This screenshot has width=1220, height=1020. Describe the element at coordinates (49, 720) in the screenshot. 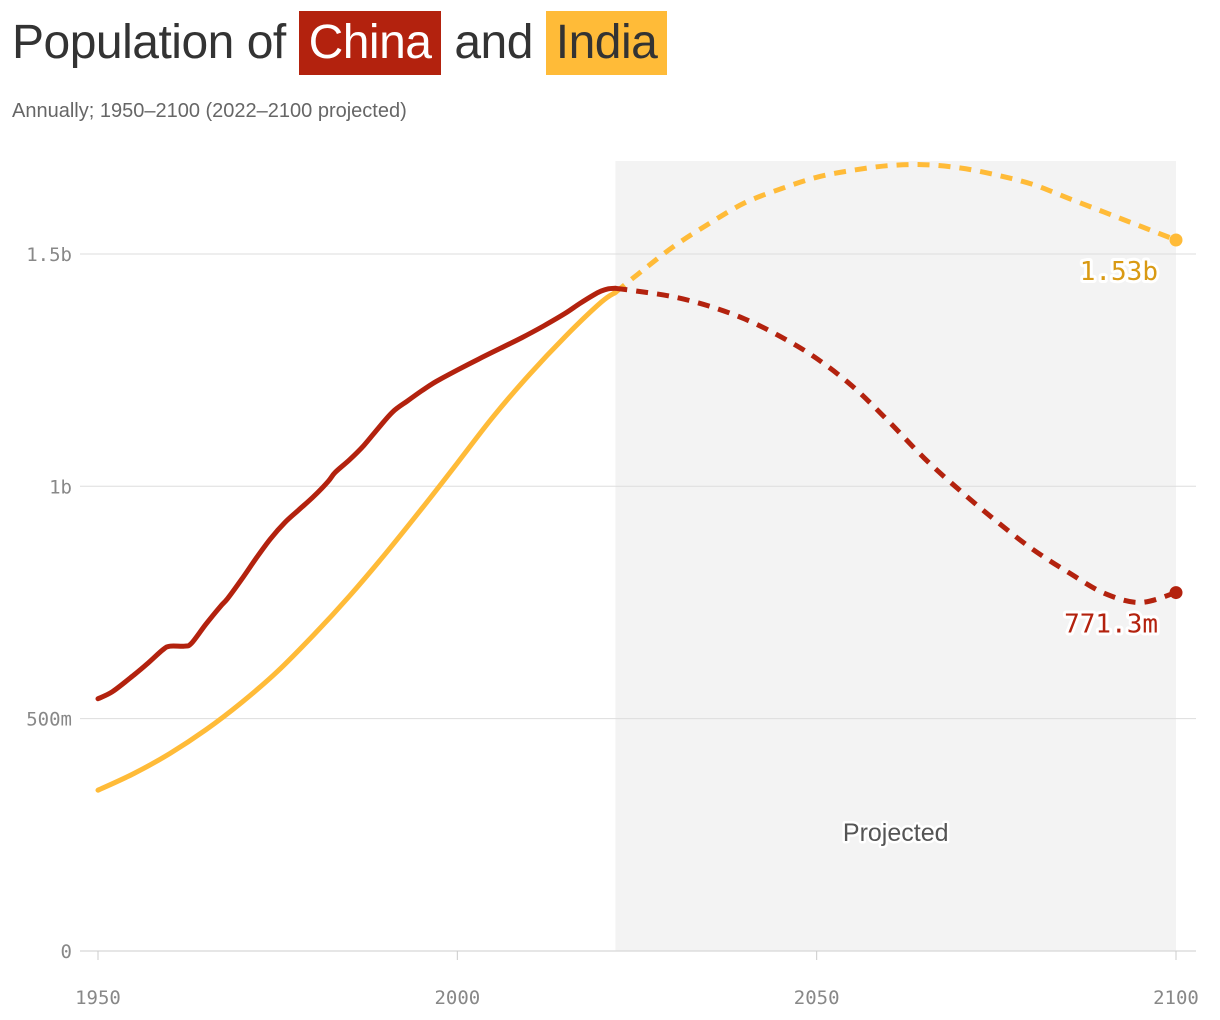

I see `y-tick-label: 500m` at that location.